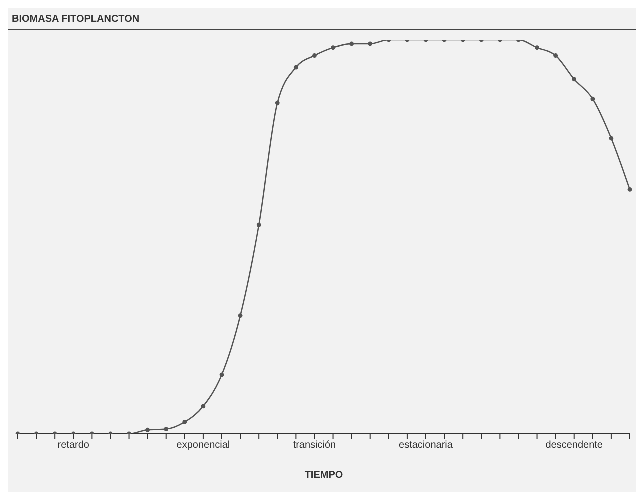 This screenshot has height=504, width=644. What do you see at coordinates (575, 446) in the screenshot?
I see `x-tick-label: descendente` at bounding box center [575, 446].